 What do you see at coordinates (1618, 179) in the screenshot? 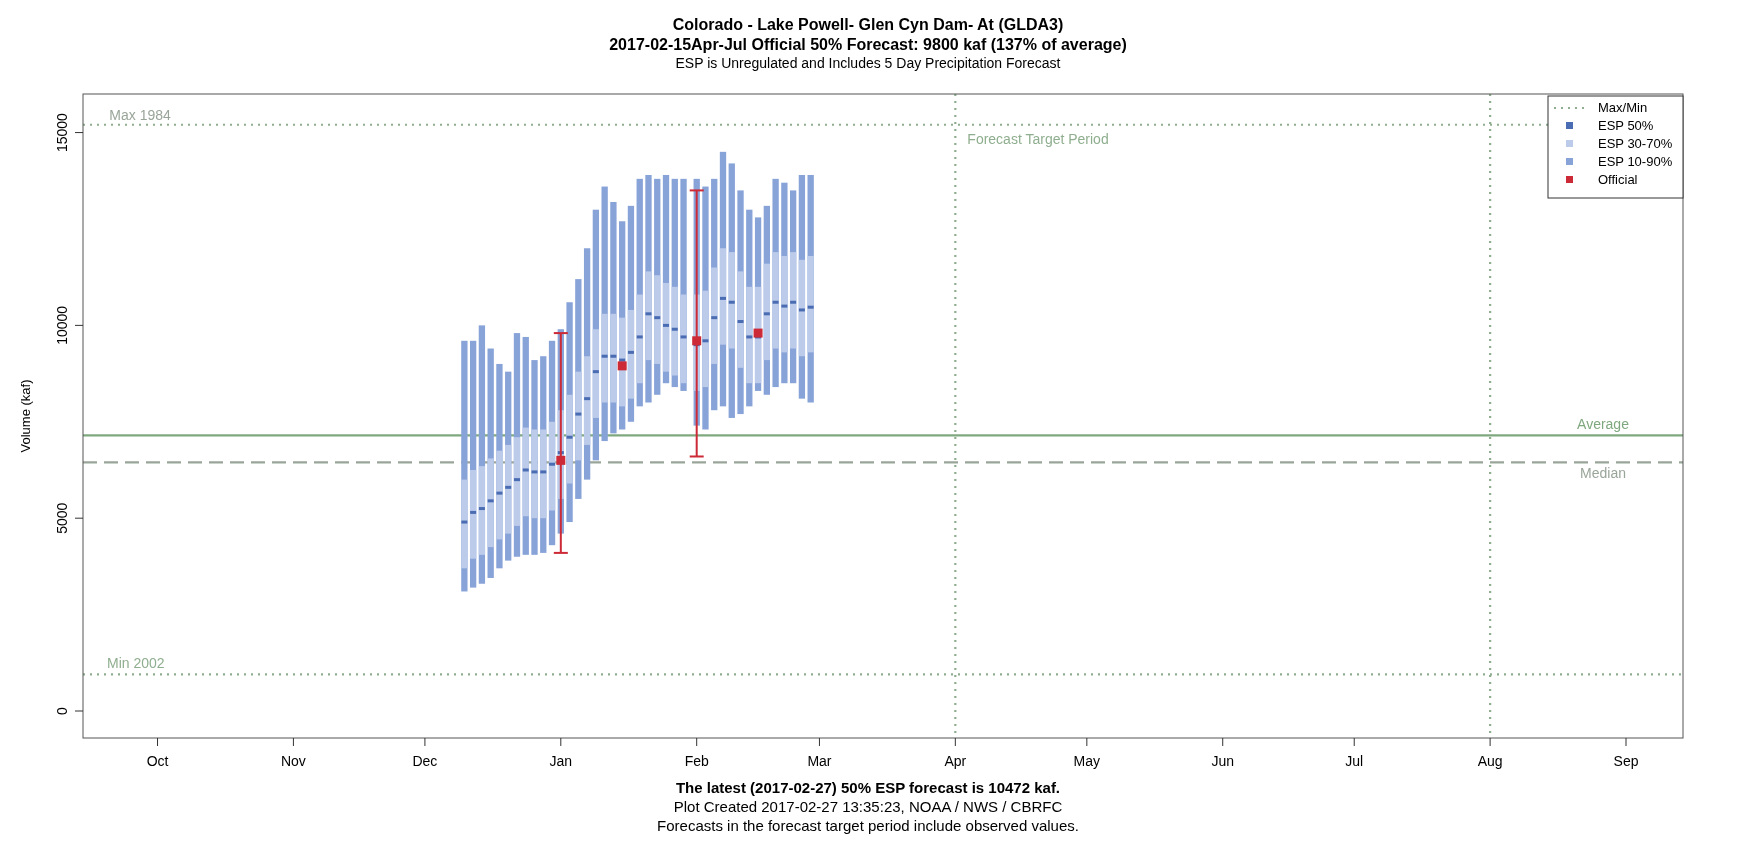
I see `legend-label: Official` at bounding box center [1618, 179].